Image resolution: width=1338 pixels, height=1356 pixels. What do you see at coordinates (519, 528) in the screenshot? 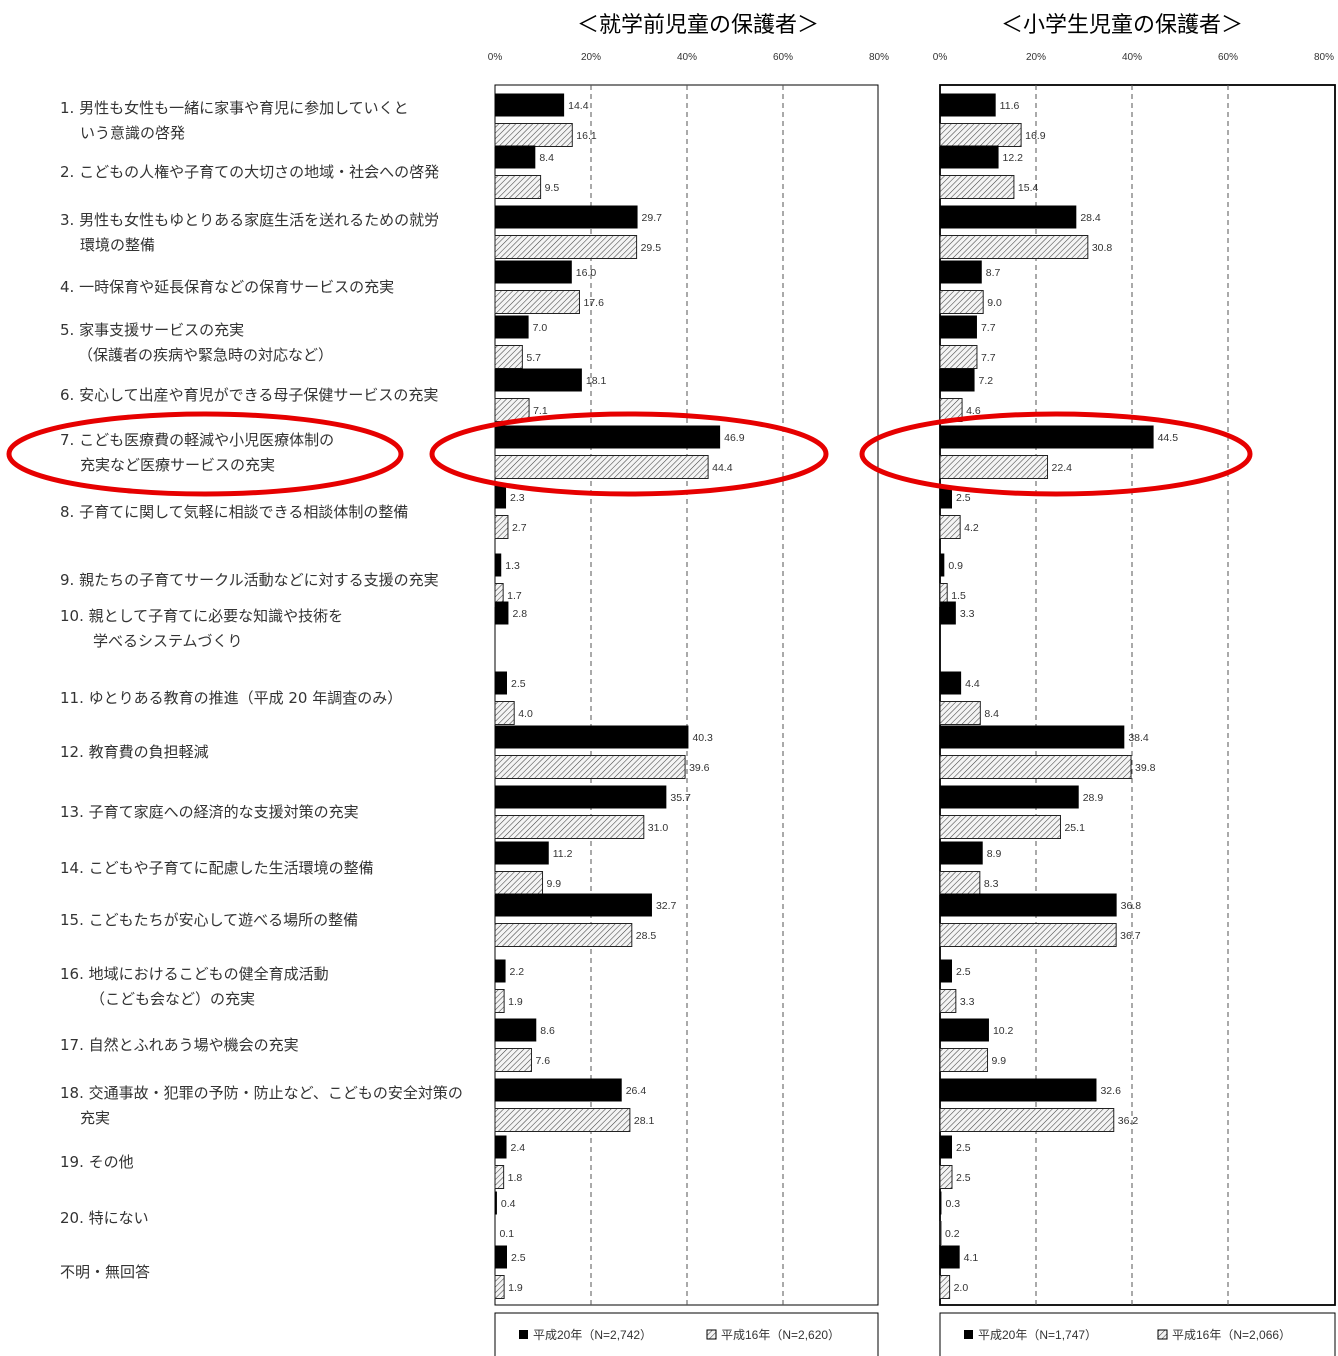
I see `data-label-h16: 2.7` at bounding box center [519, 528].